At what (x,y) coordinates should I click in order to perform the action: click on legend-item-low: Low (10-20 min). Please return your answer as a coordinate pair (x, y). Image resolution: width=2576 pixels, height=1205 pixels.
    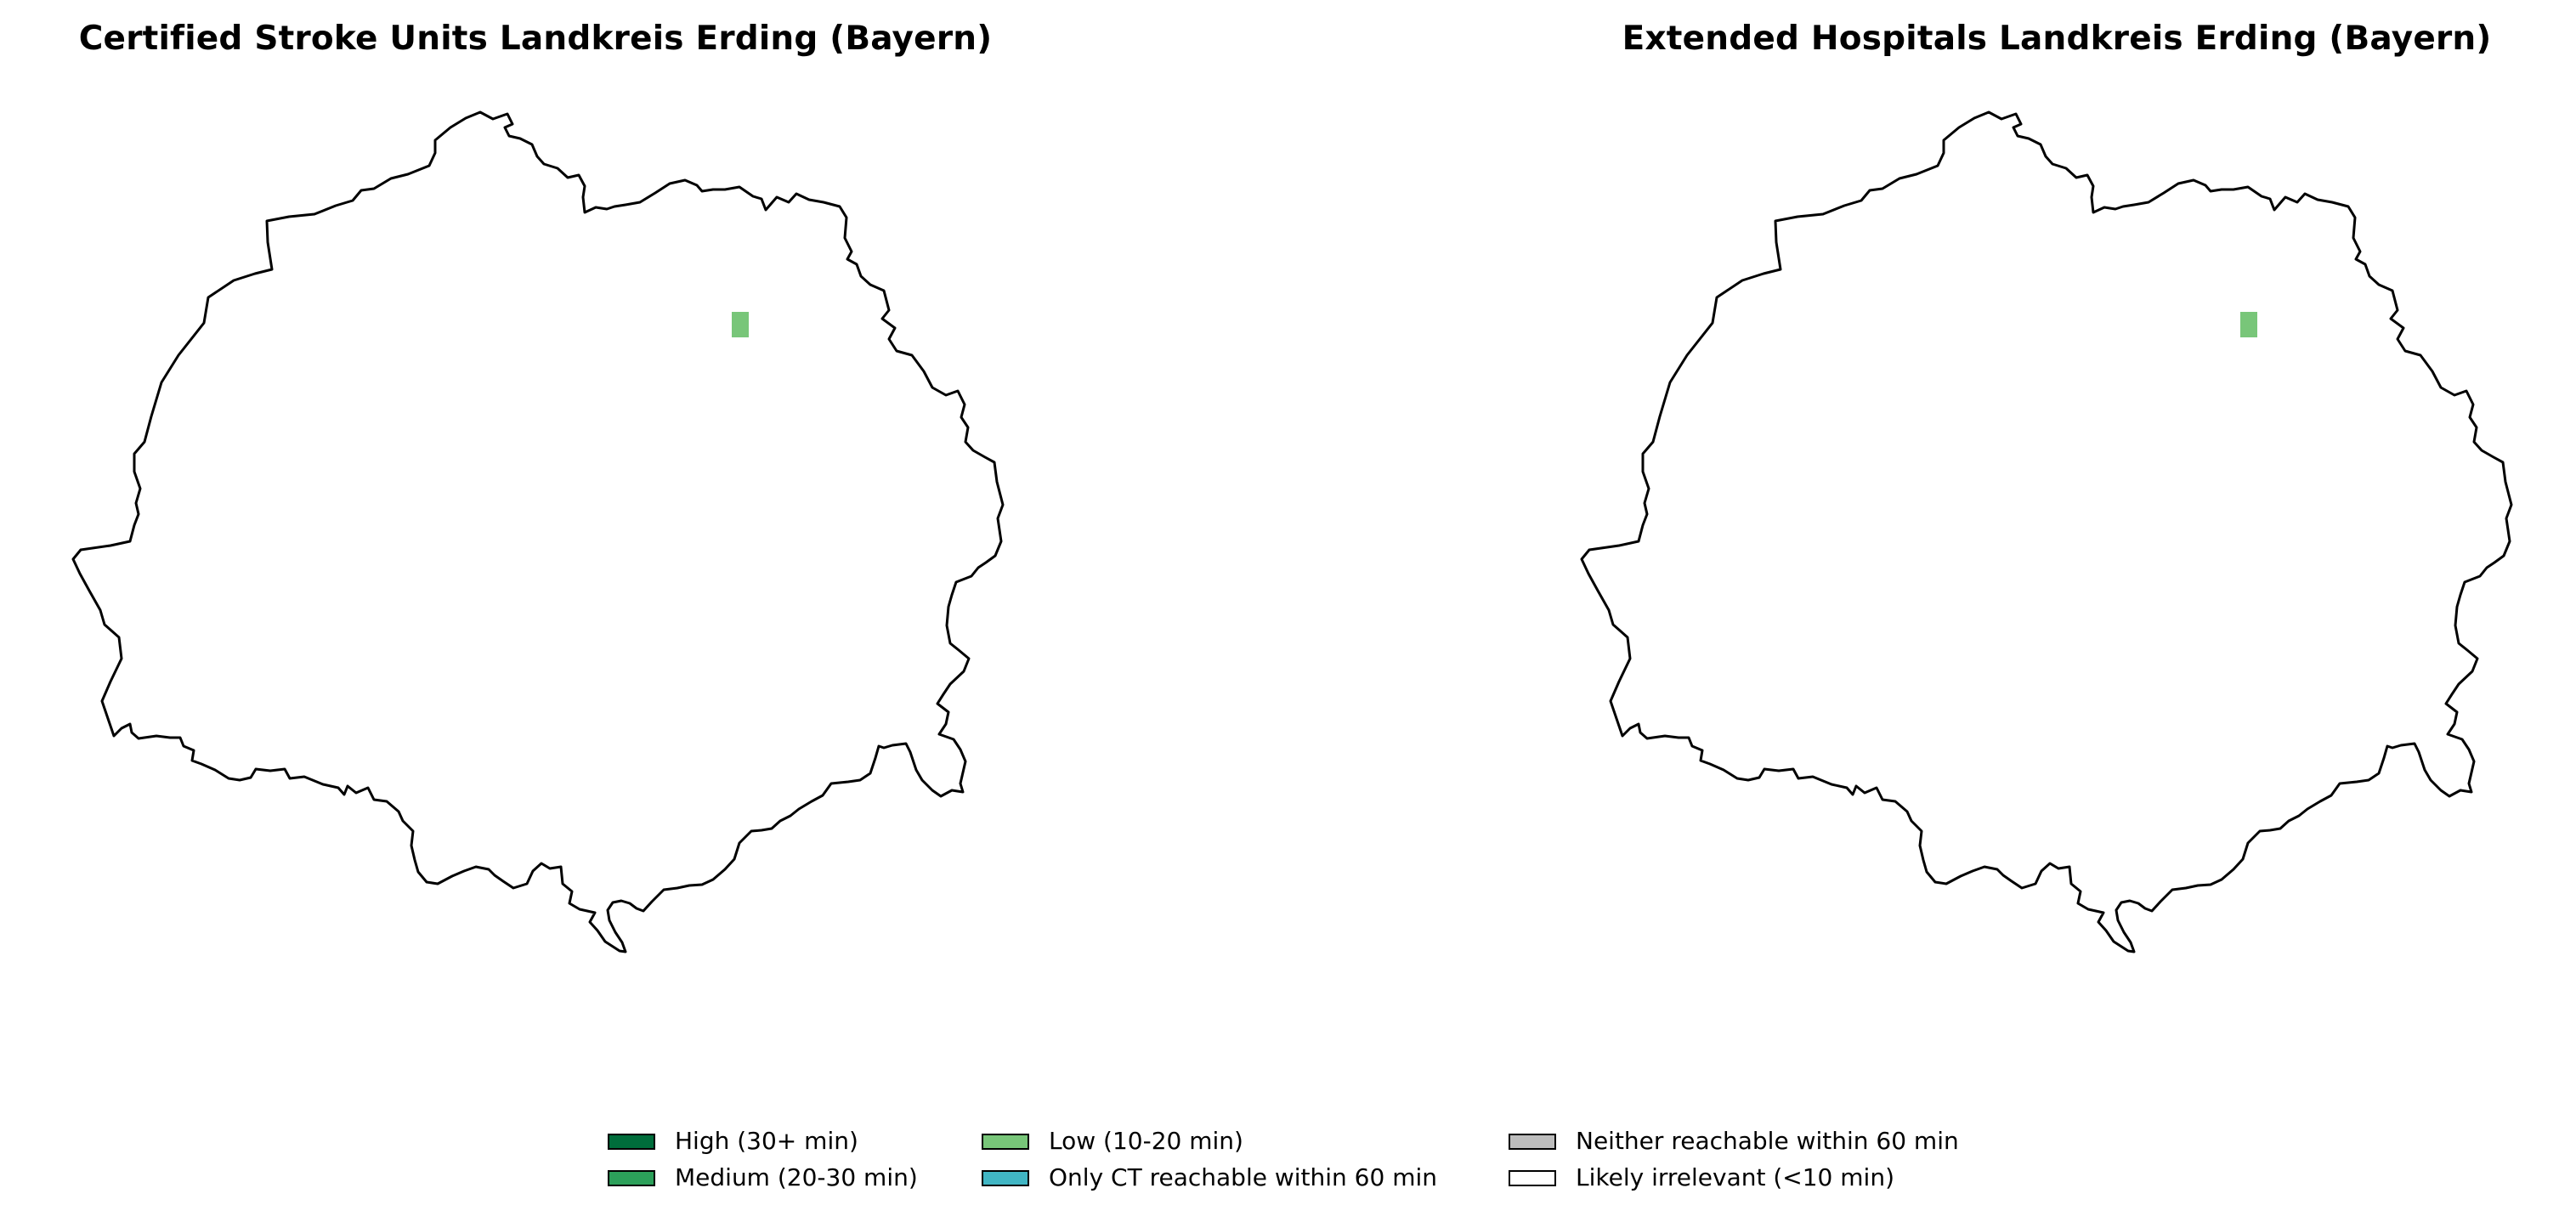
    Looking at the image, I should click on (1112, 1141).